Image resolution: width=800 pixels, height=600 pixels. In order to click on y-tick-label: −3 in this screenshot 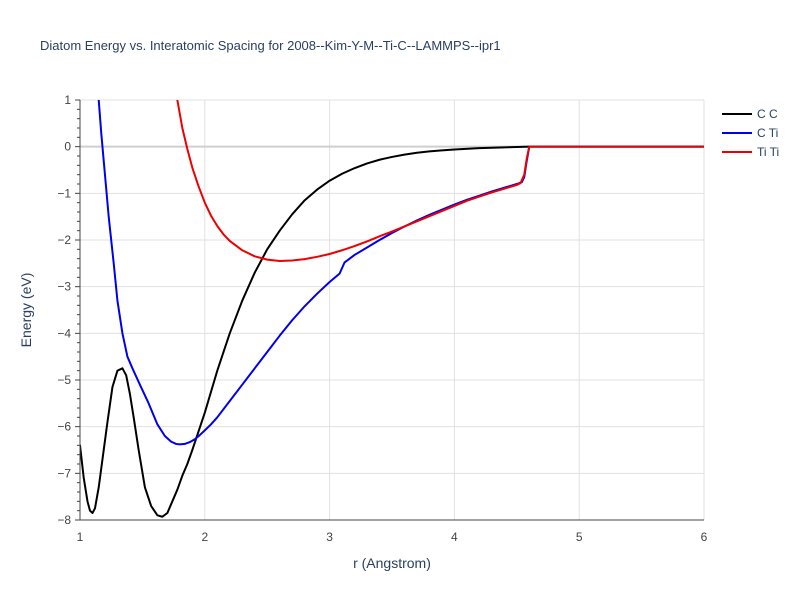, I will do `click(64, 287)`.